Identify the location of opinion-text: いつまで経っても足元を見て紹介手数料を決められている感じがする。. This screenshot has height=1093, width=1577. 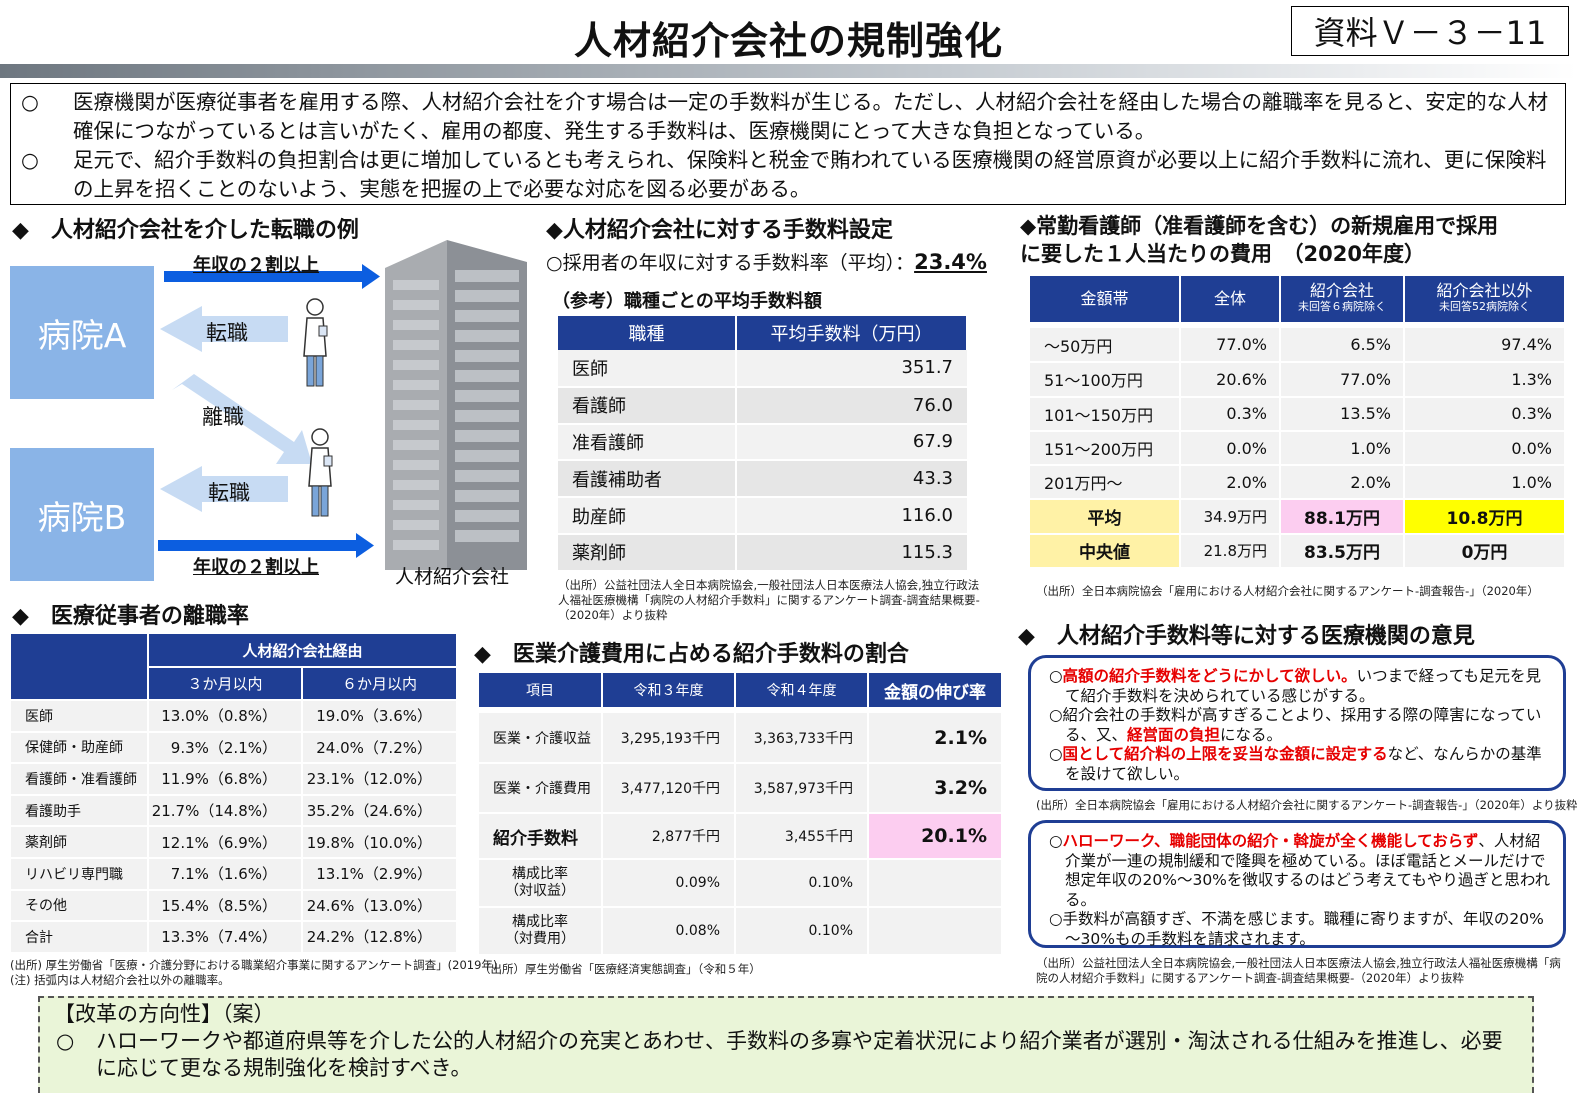
(1303, 686).